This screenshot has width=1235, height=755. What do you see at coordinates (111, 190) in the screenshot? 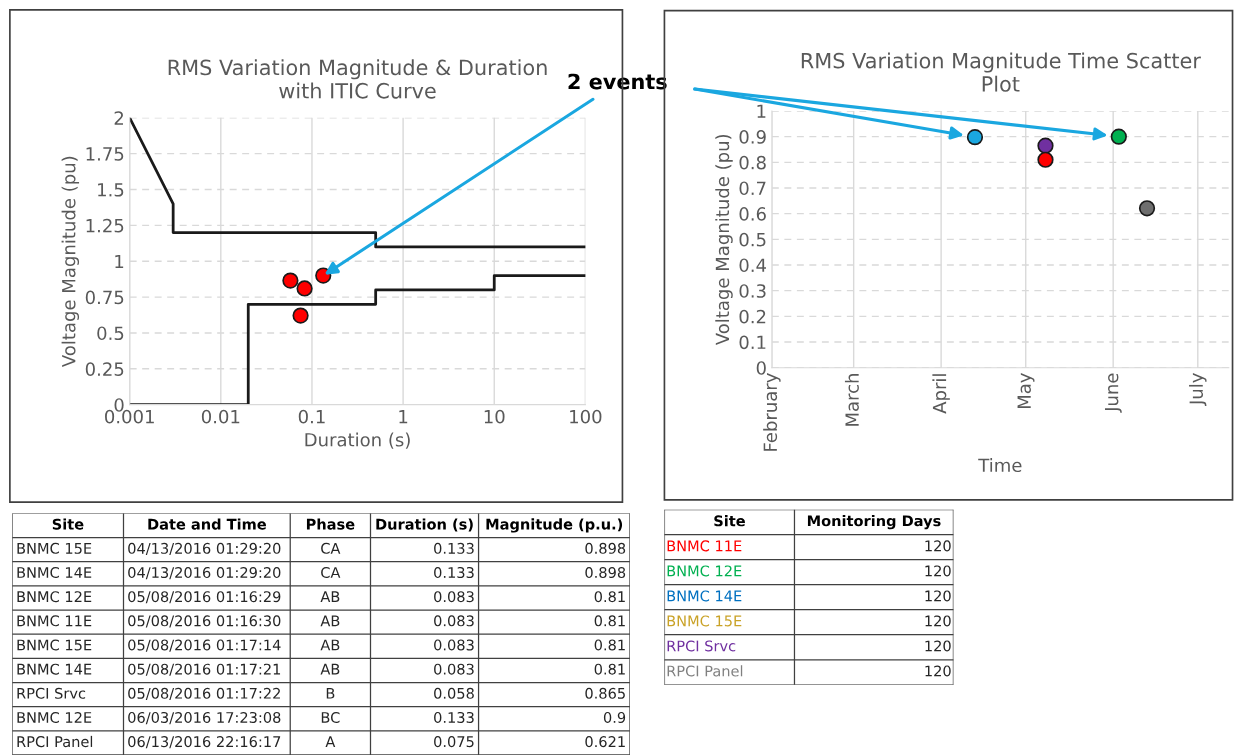
I see `y-tick-label: 1.5` at bounding box center [111, 190].